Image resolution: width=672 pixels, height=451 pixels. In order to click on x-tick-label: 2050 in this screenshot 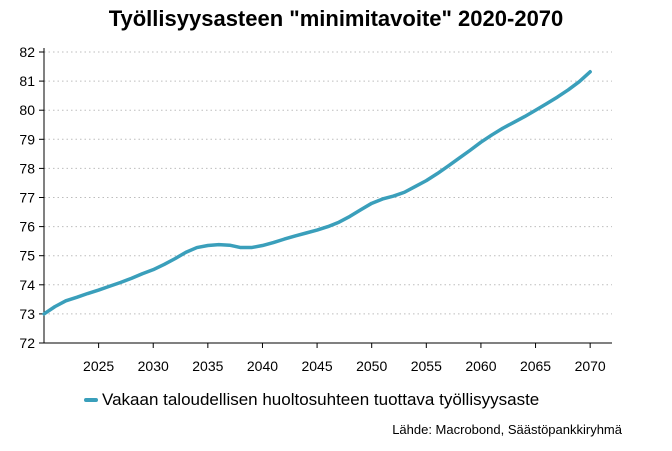, I will do `click(371, 366)`.